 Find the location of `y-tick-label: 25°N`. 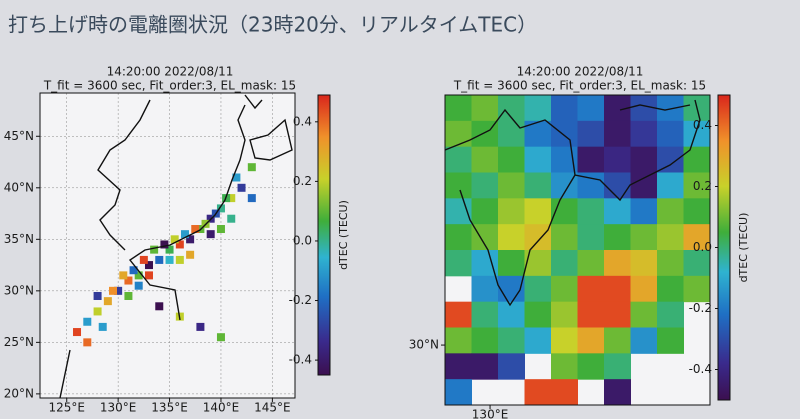

y-tick-label: 25°N is located at coordinates (19, 342).